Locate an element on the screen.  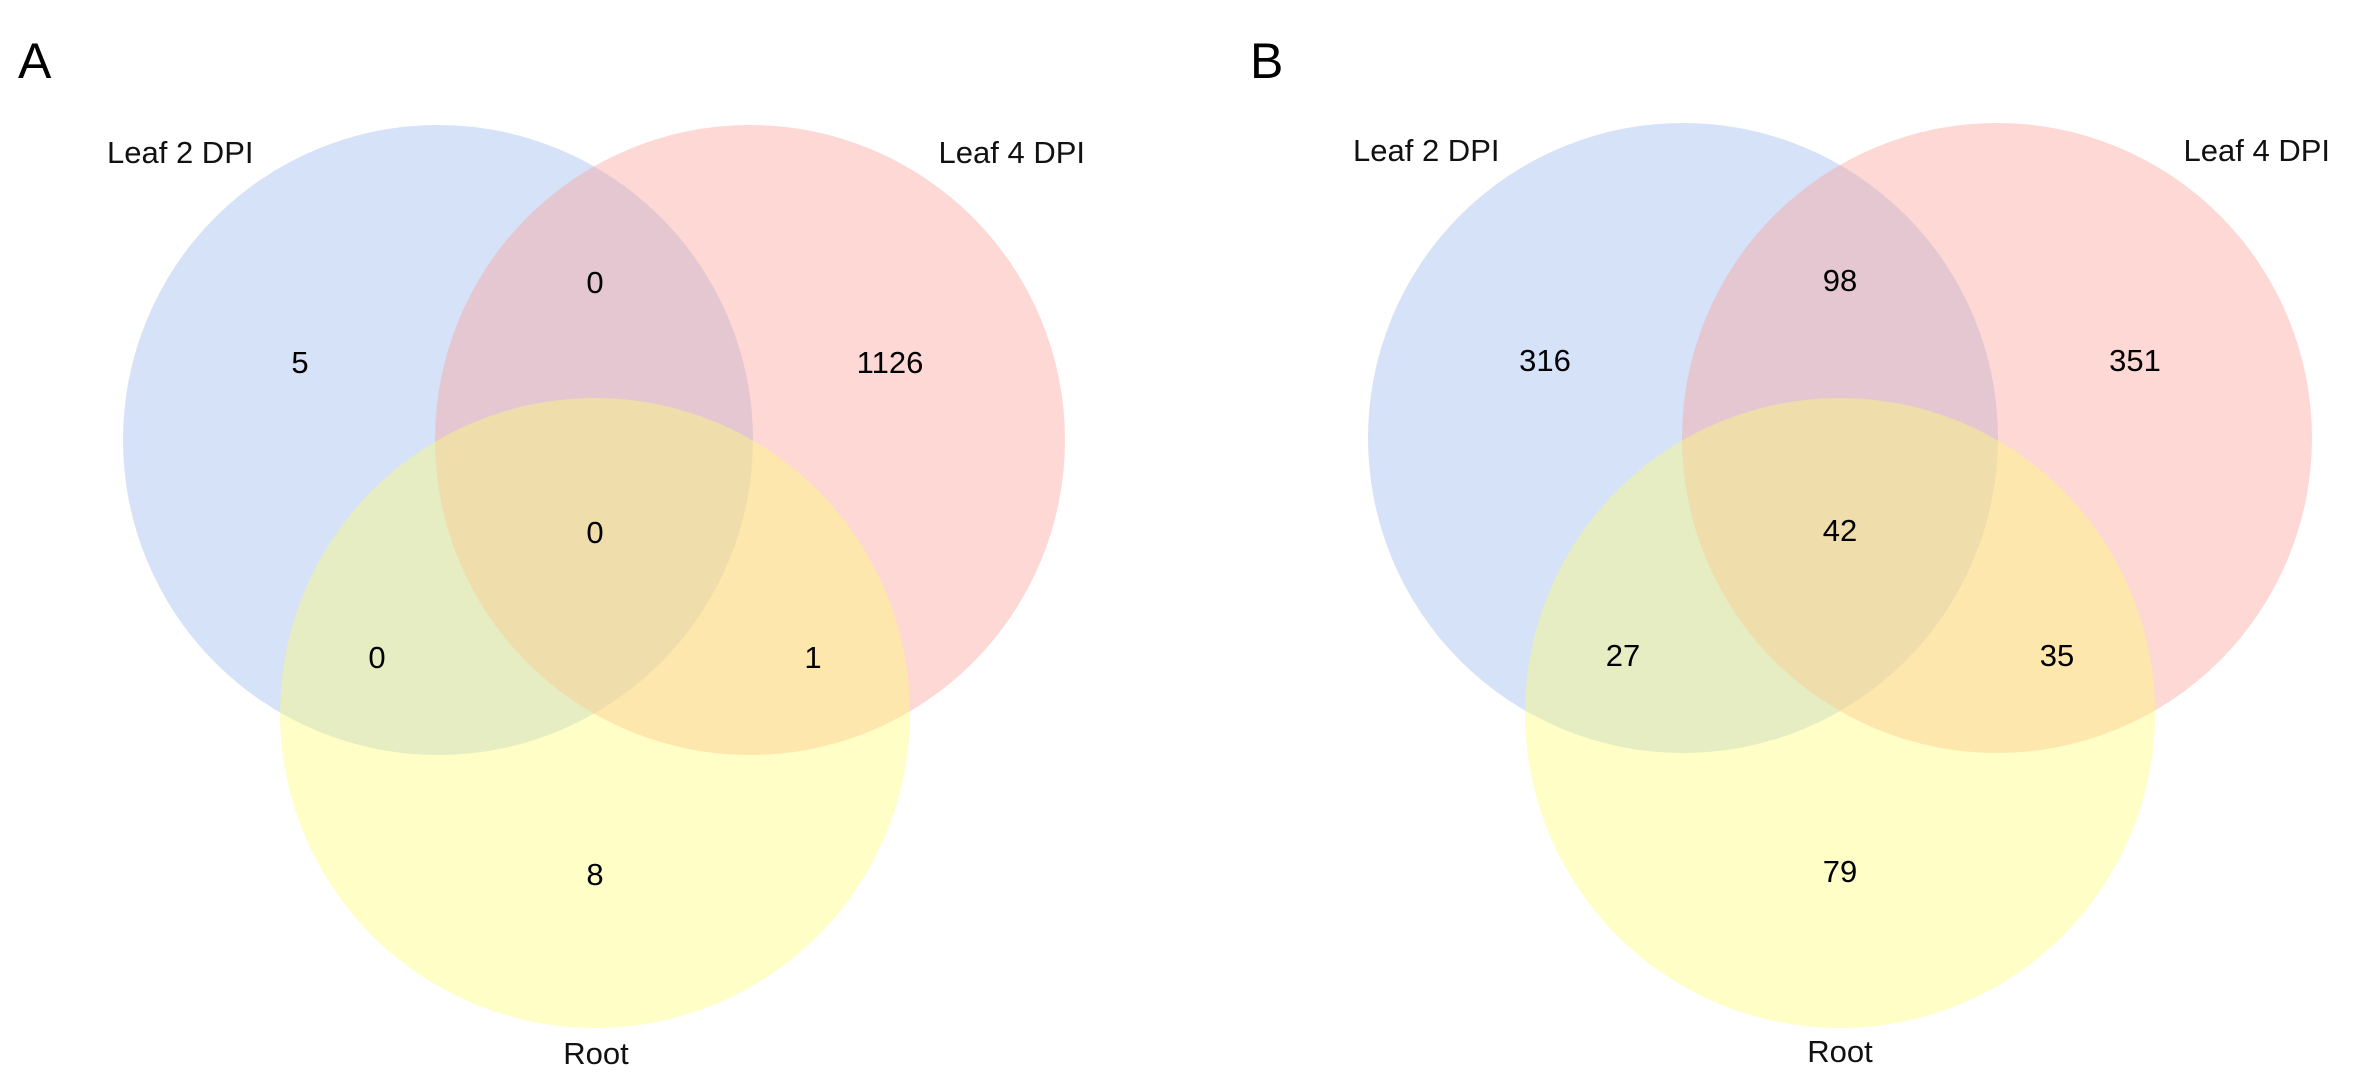
panel-letter: B is located at coordinates (1266, 61).